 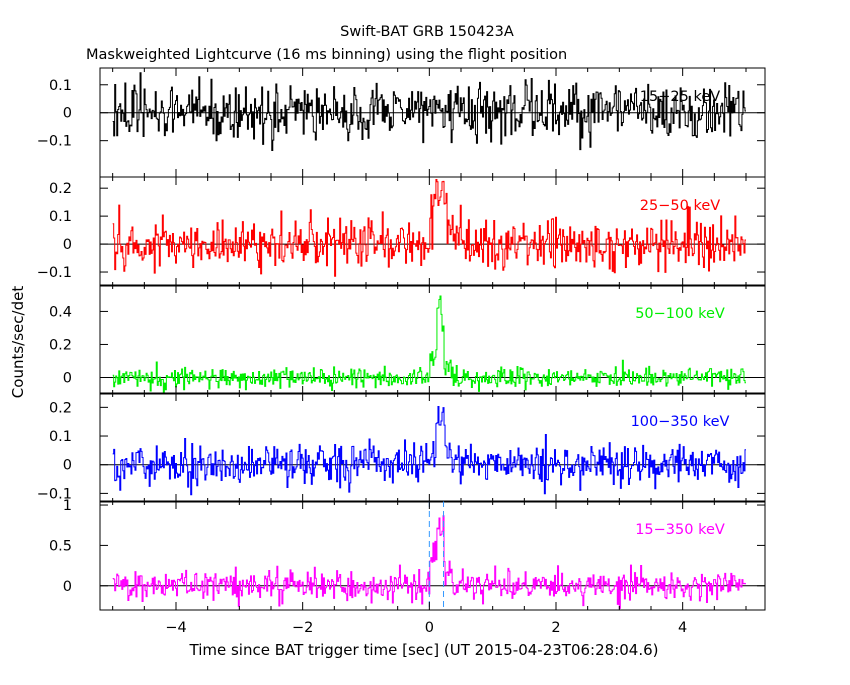 What do you see at coordinates (680, 422) in the screenshot?
I see `series-label-4: 100−350 keV` at bounding box center [680, 422].